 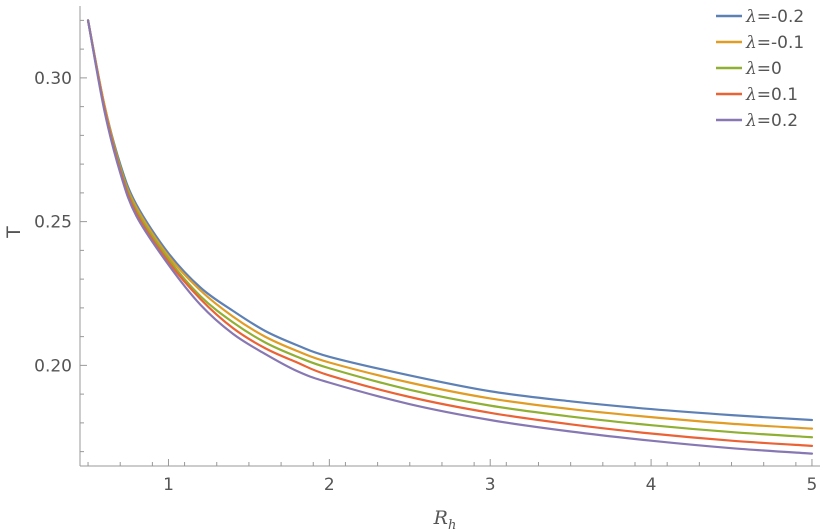 What do you see at coordinates (329, 485) in the screenshot?
I see `x-tick-label: 2` at bounding box center [329, 485].